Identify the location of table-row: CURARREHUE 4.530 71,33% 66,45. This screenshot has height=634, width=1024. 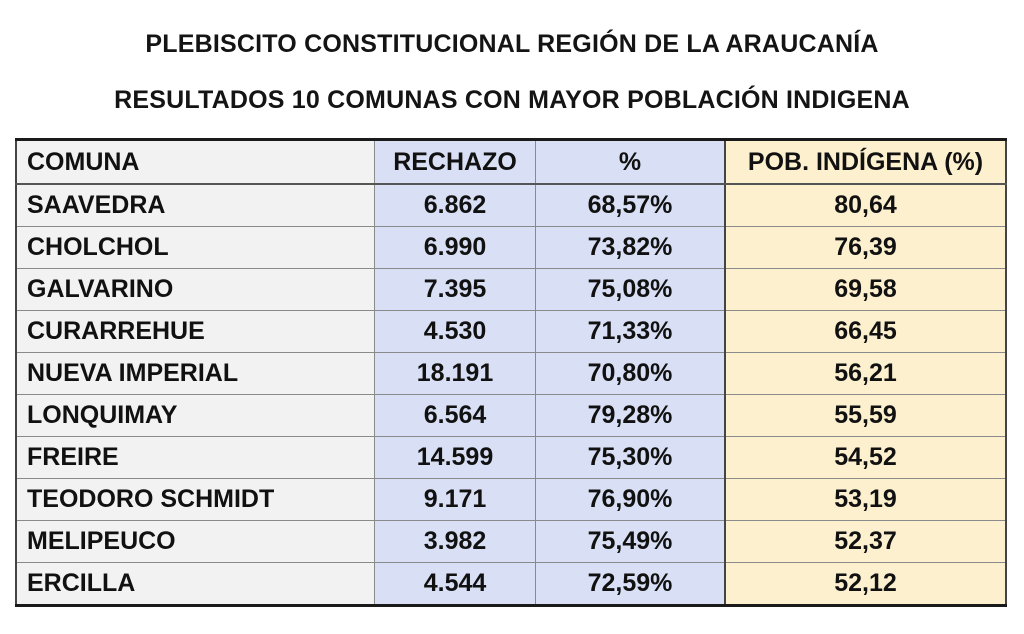
(511, 331).